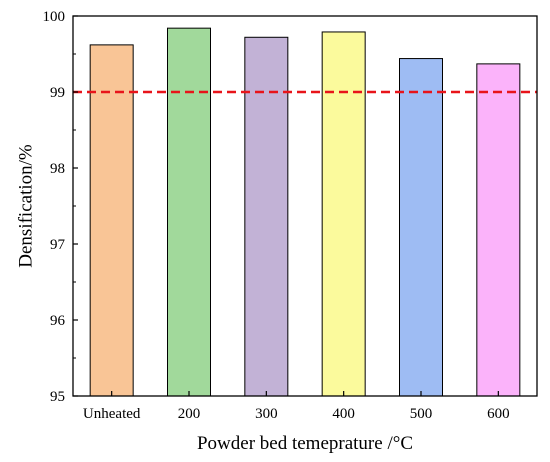  I want to click on x-tick-label: 200, so click(189, 414).